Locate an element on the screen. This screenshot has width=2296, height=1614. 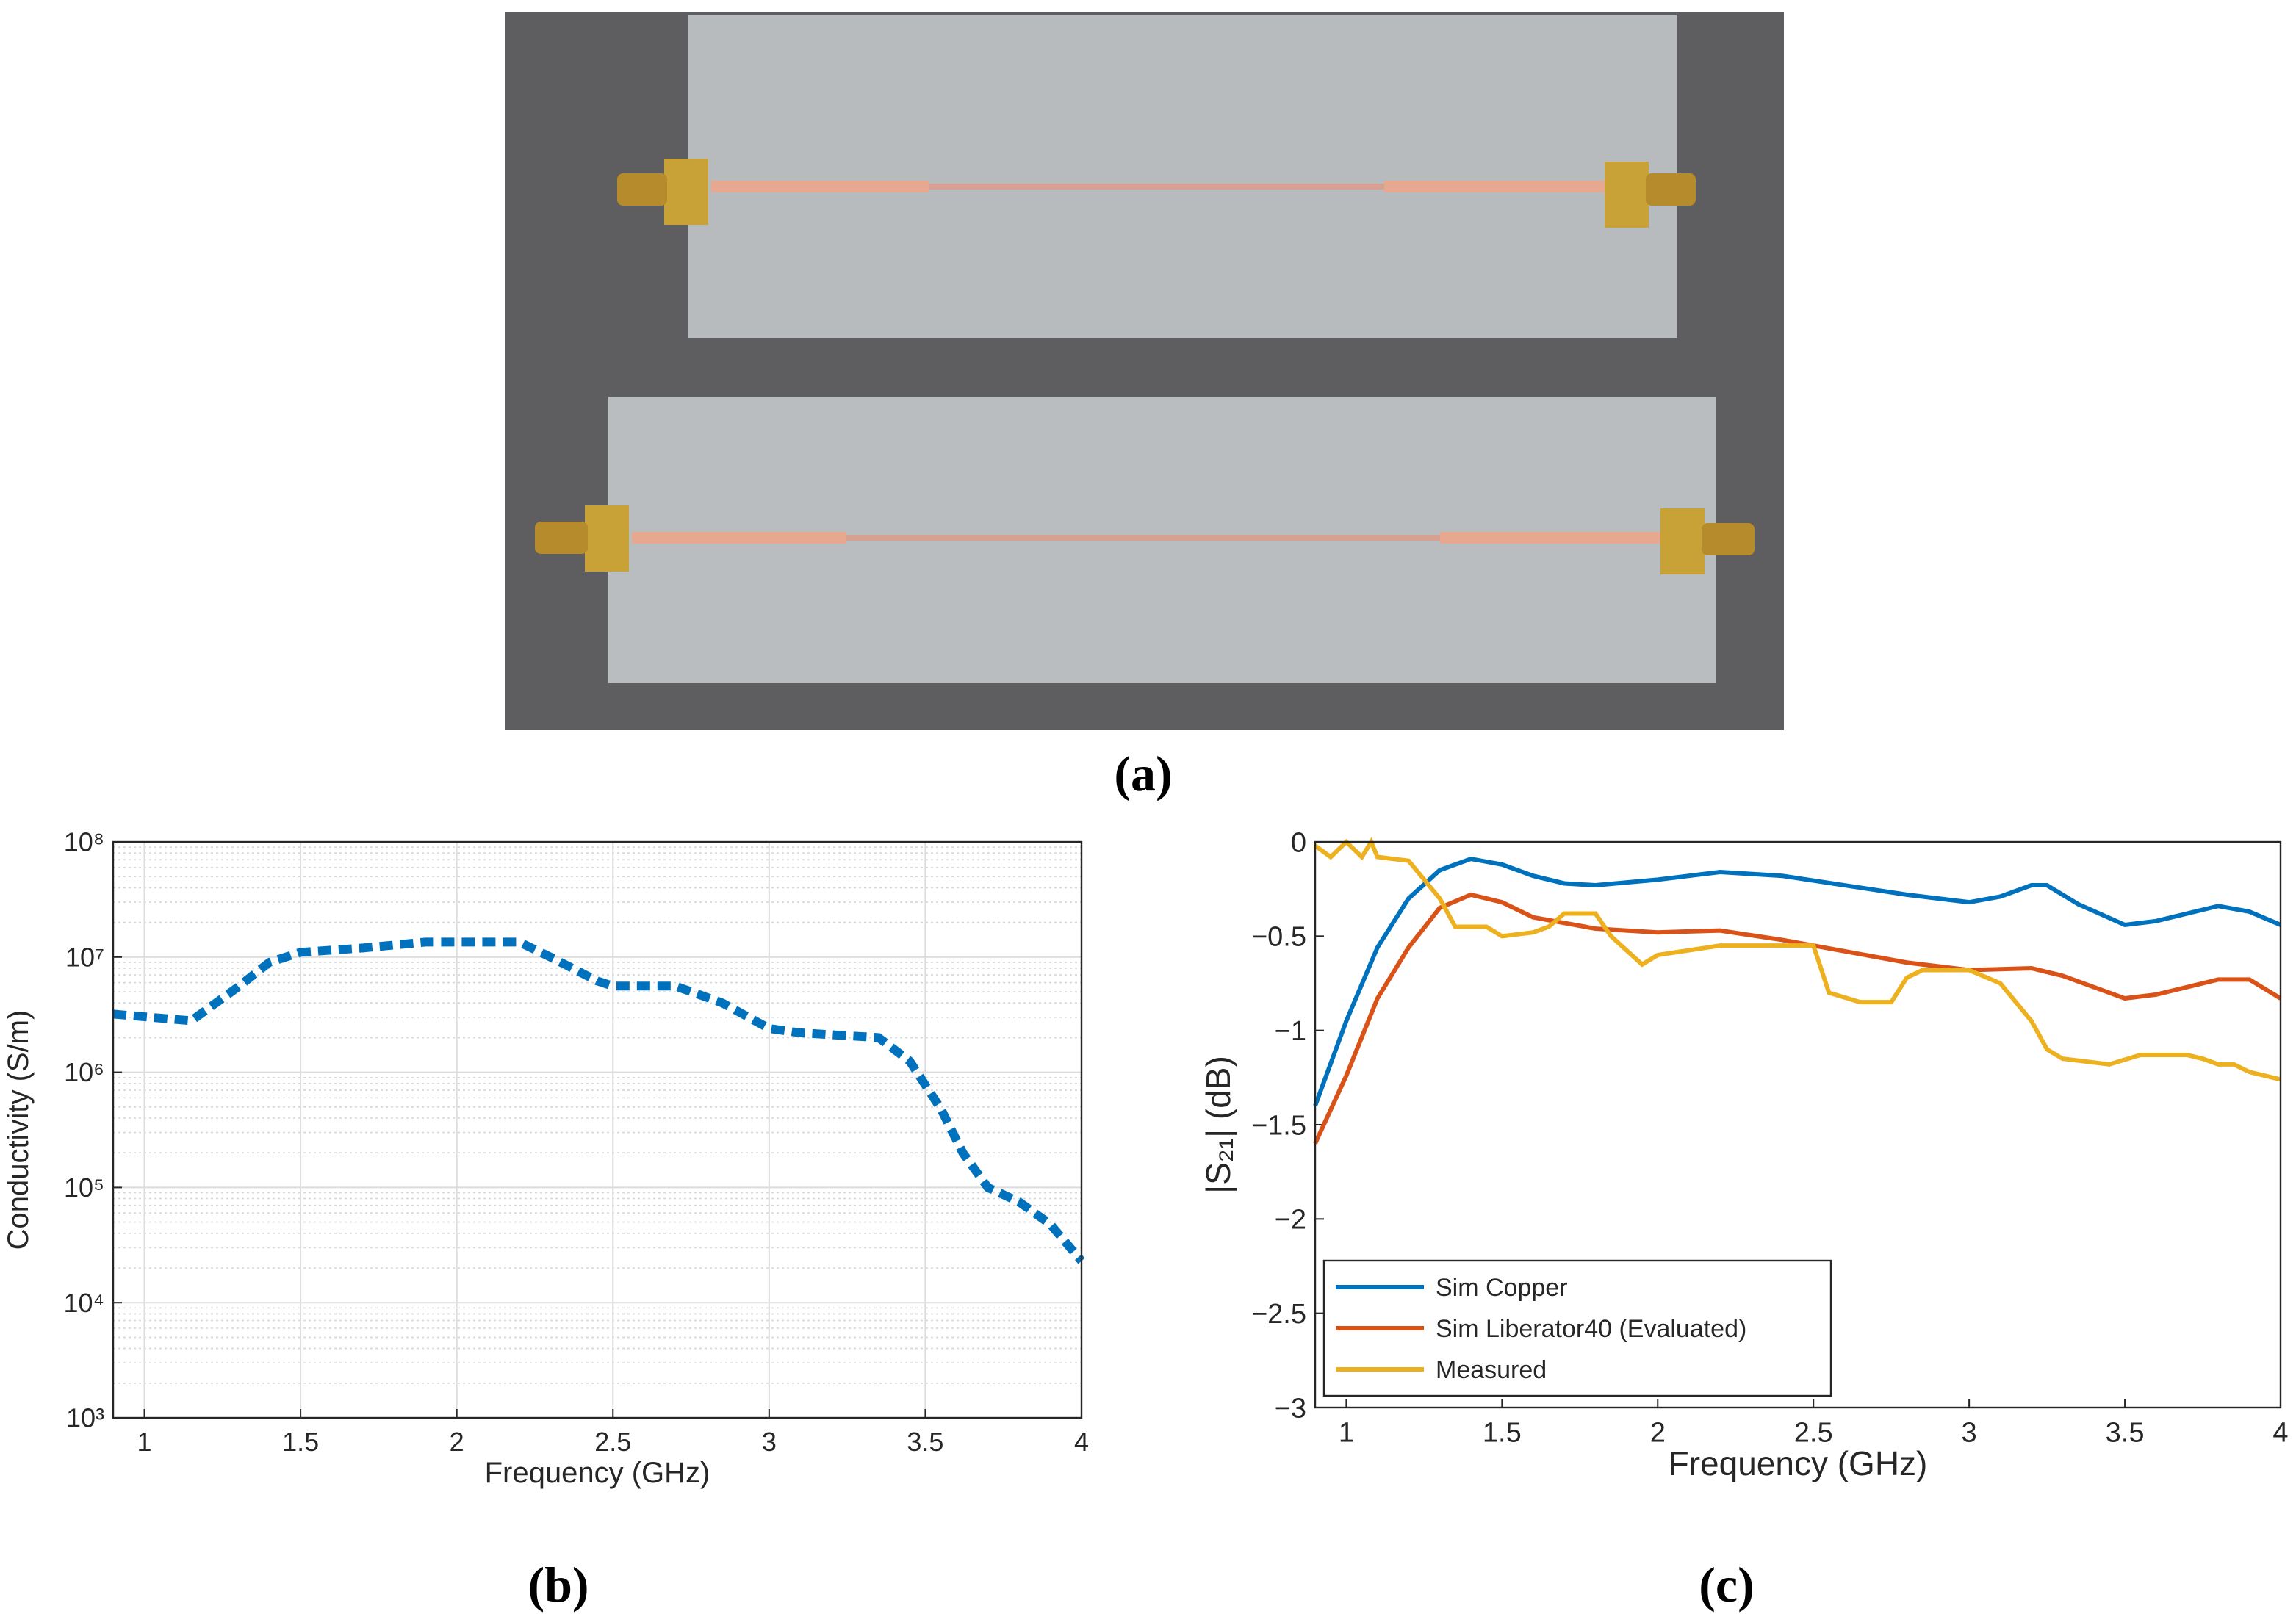
y-axis-label: Conductivity (S/m) is located at coordinates (18, 1130).